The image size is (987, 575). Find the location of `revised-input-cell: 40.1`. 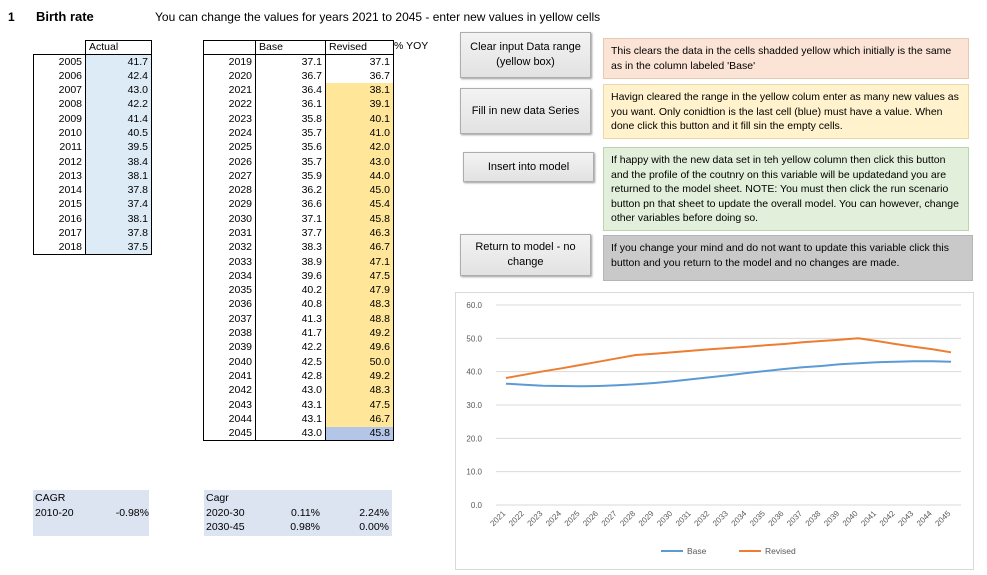

revised-input-cell: 40.1 is located at coordinates (359, 119).